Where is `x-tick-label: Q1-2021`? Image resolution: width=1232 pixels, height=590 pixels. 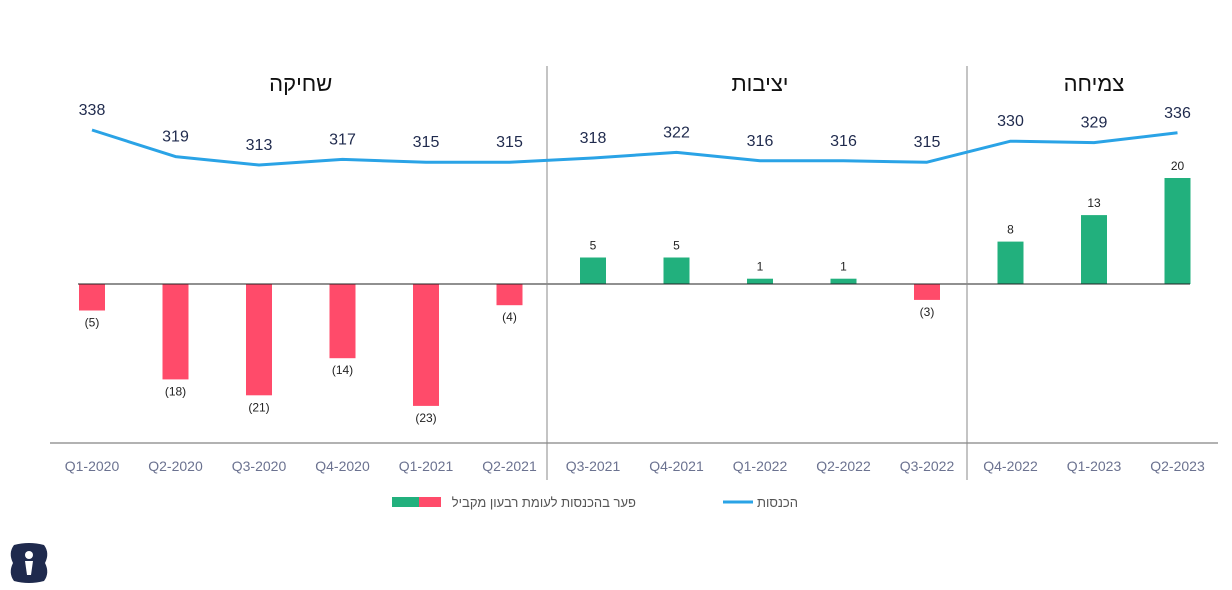
x-tick-label: Q1-2021 is located at coordinates (426, 466).